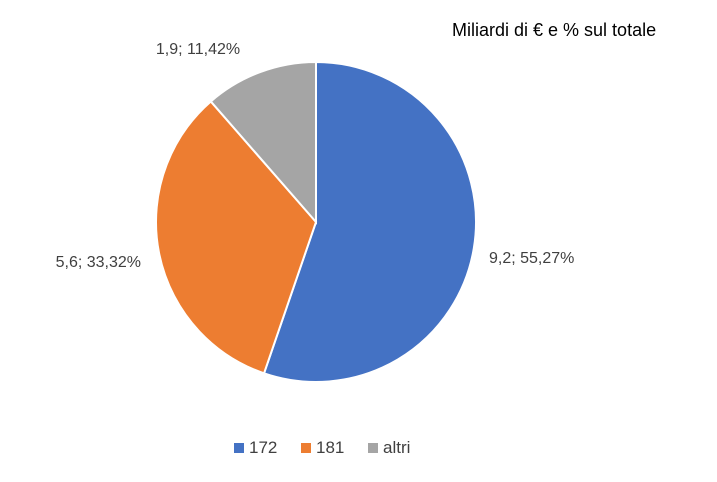 This screenshot has height=482, width=717. Describe the element at coordinates (330, 447) in the screenshot. I see `legend-label-181: 181` at that location.